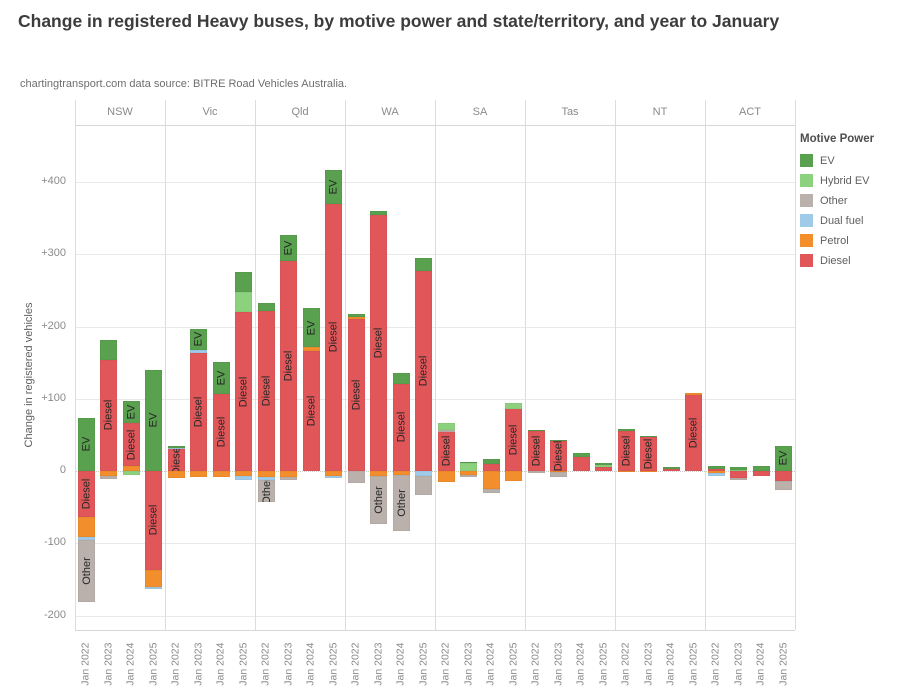 This screenshot has height=700, width=900. Describe the element at coordinates (379, 212) in the screenshot. I see `bar-segment-WA-Jan-2023-EV` at that location.